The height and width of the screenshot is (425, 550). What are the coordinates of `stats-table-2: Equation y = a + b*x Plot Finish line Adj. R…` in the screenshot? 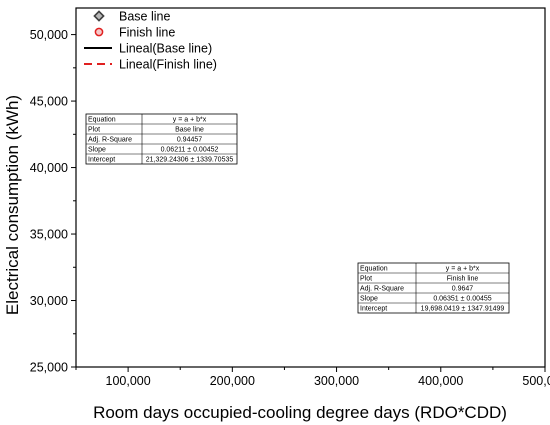 It's located at (433, 288).